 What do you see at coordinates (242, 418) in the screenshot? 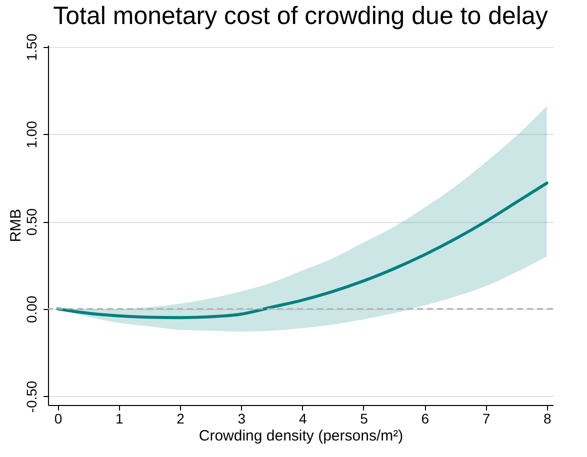
I see `x-tick-label: 3` at bounding box center [242, 418].